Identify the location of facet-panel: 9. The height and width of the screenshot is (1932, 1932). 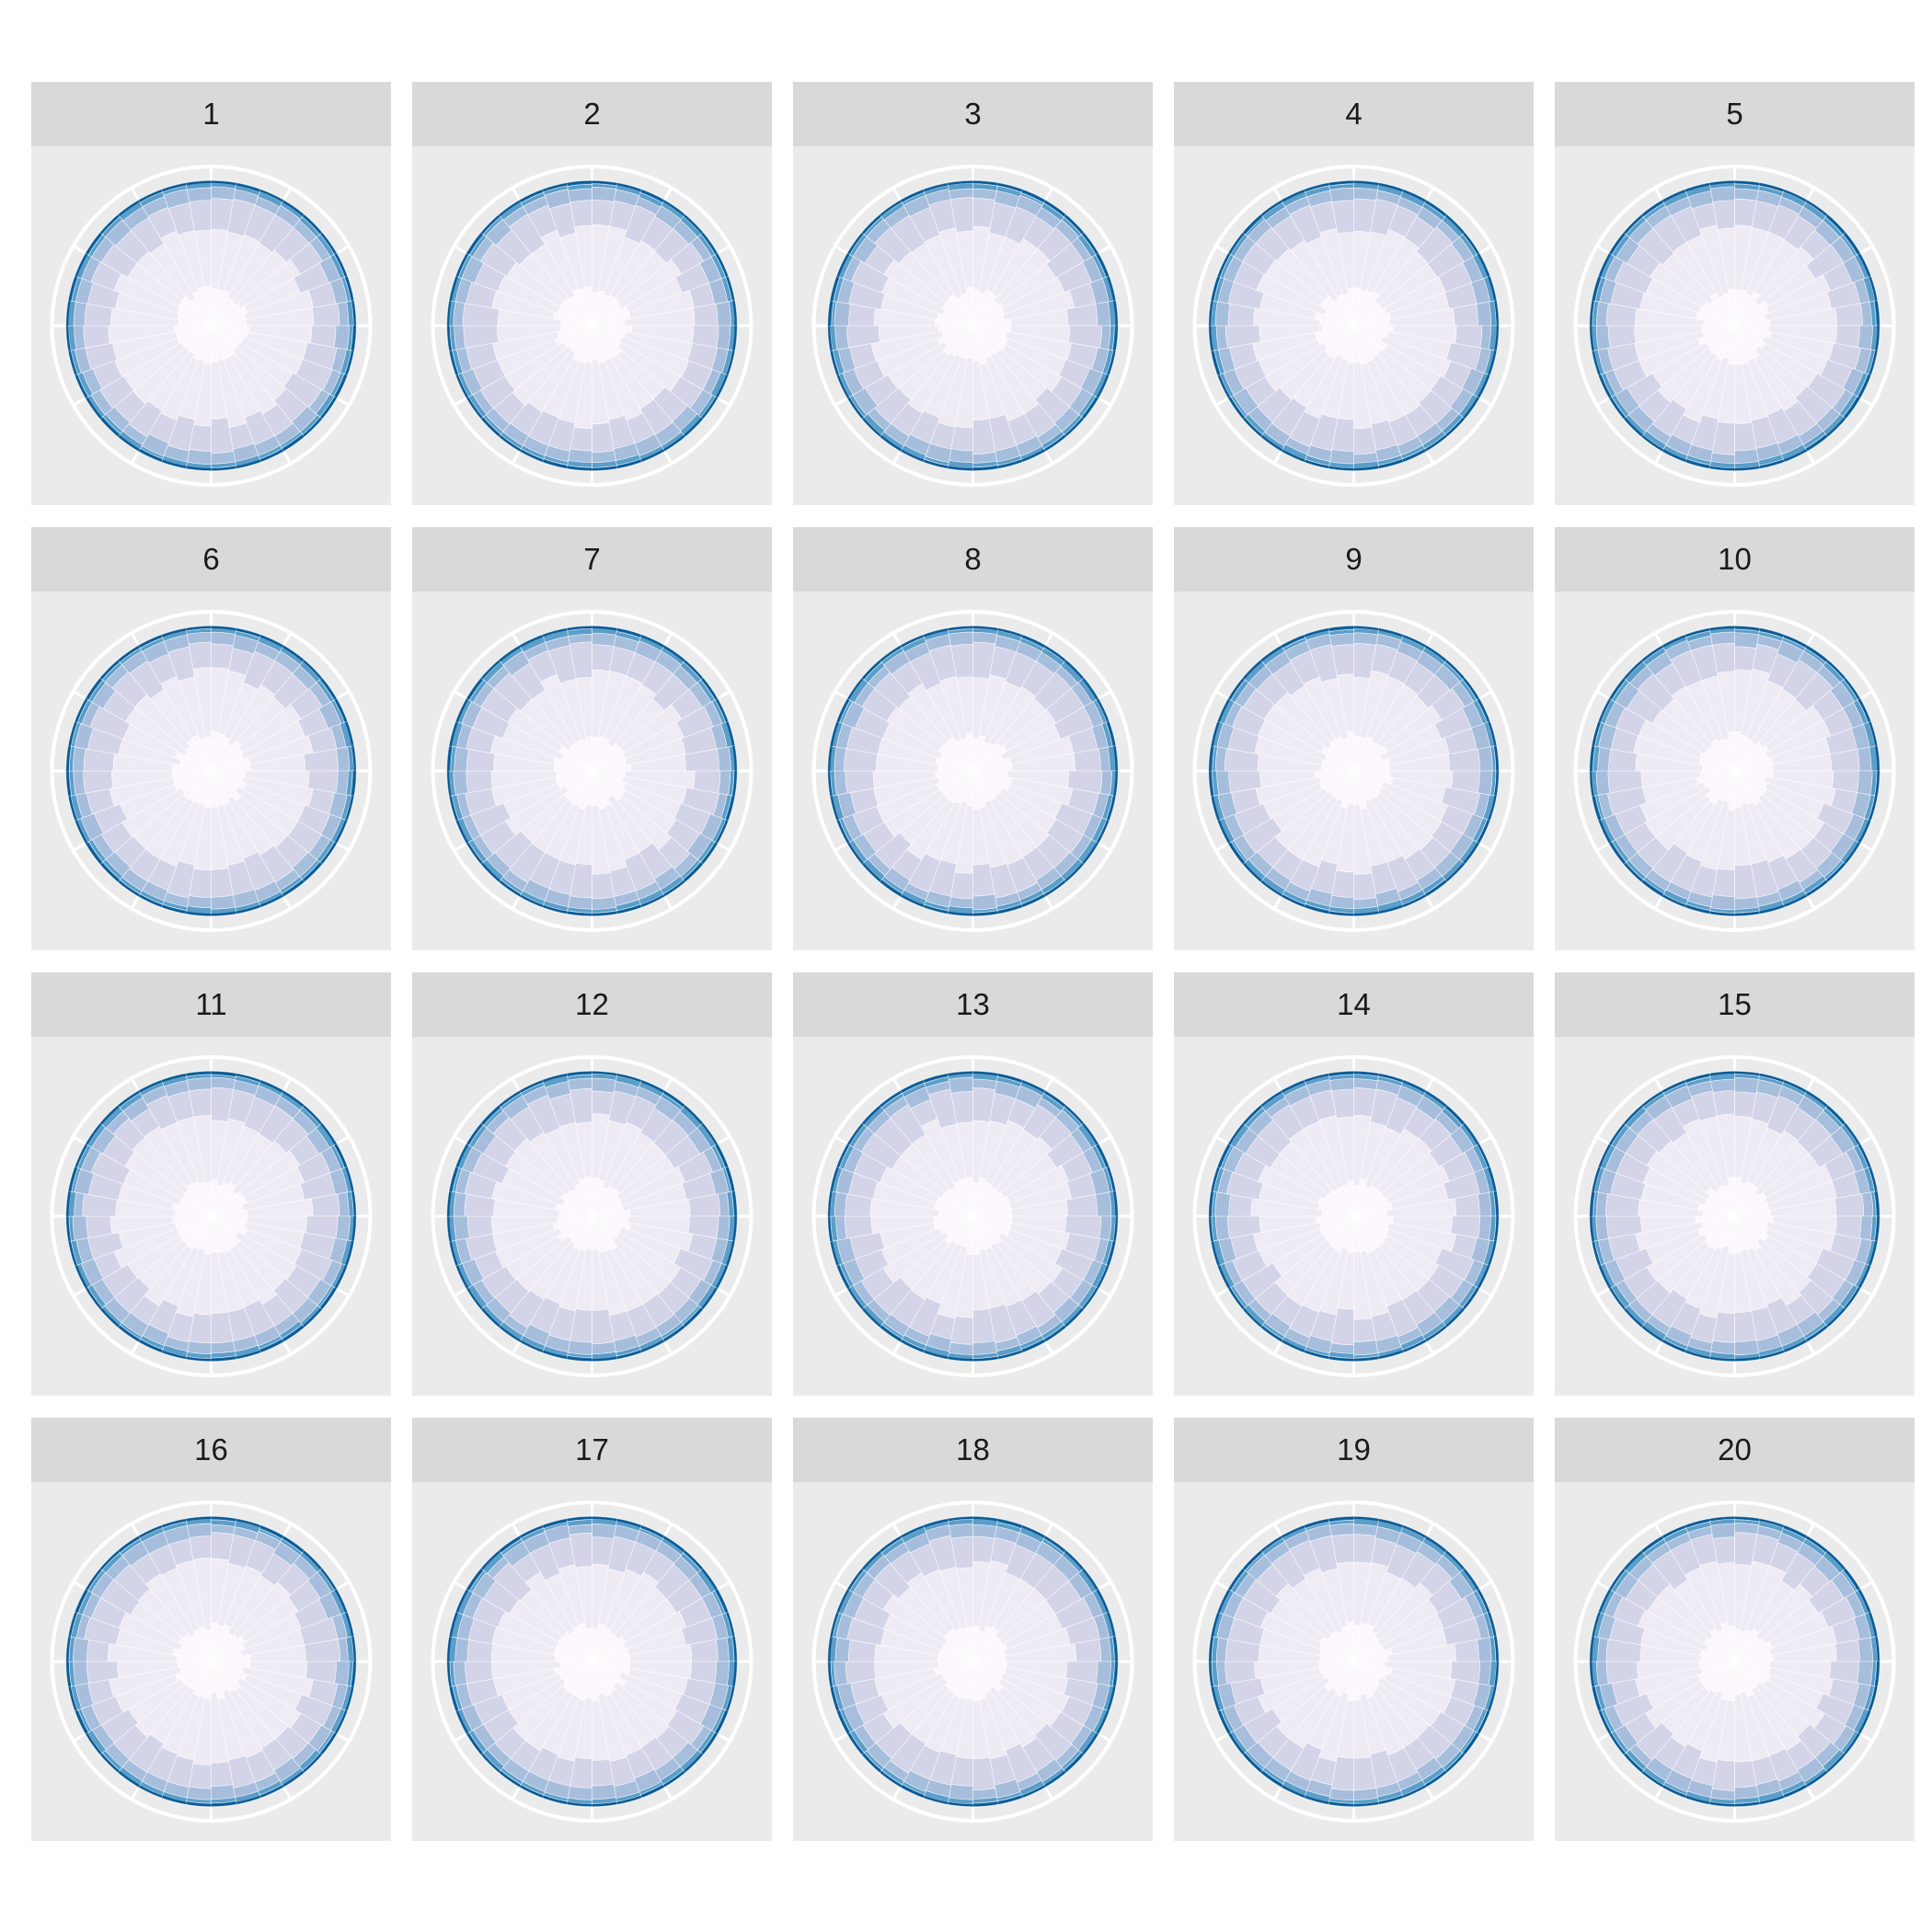
(1354, 738).